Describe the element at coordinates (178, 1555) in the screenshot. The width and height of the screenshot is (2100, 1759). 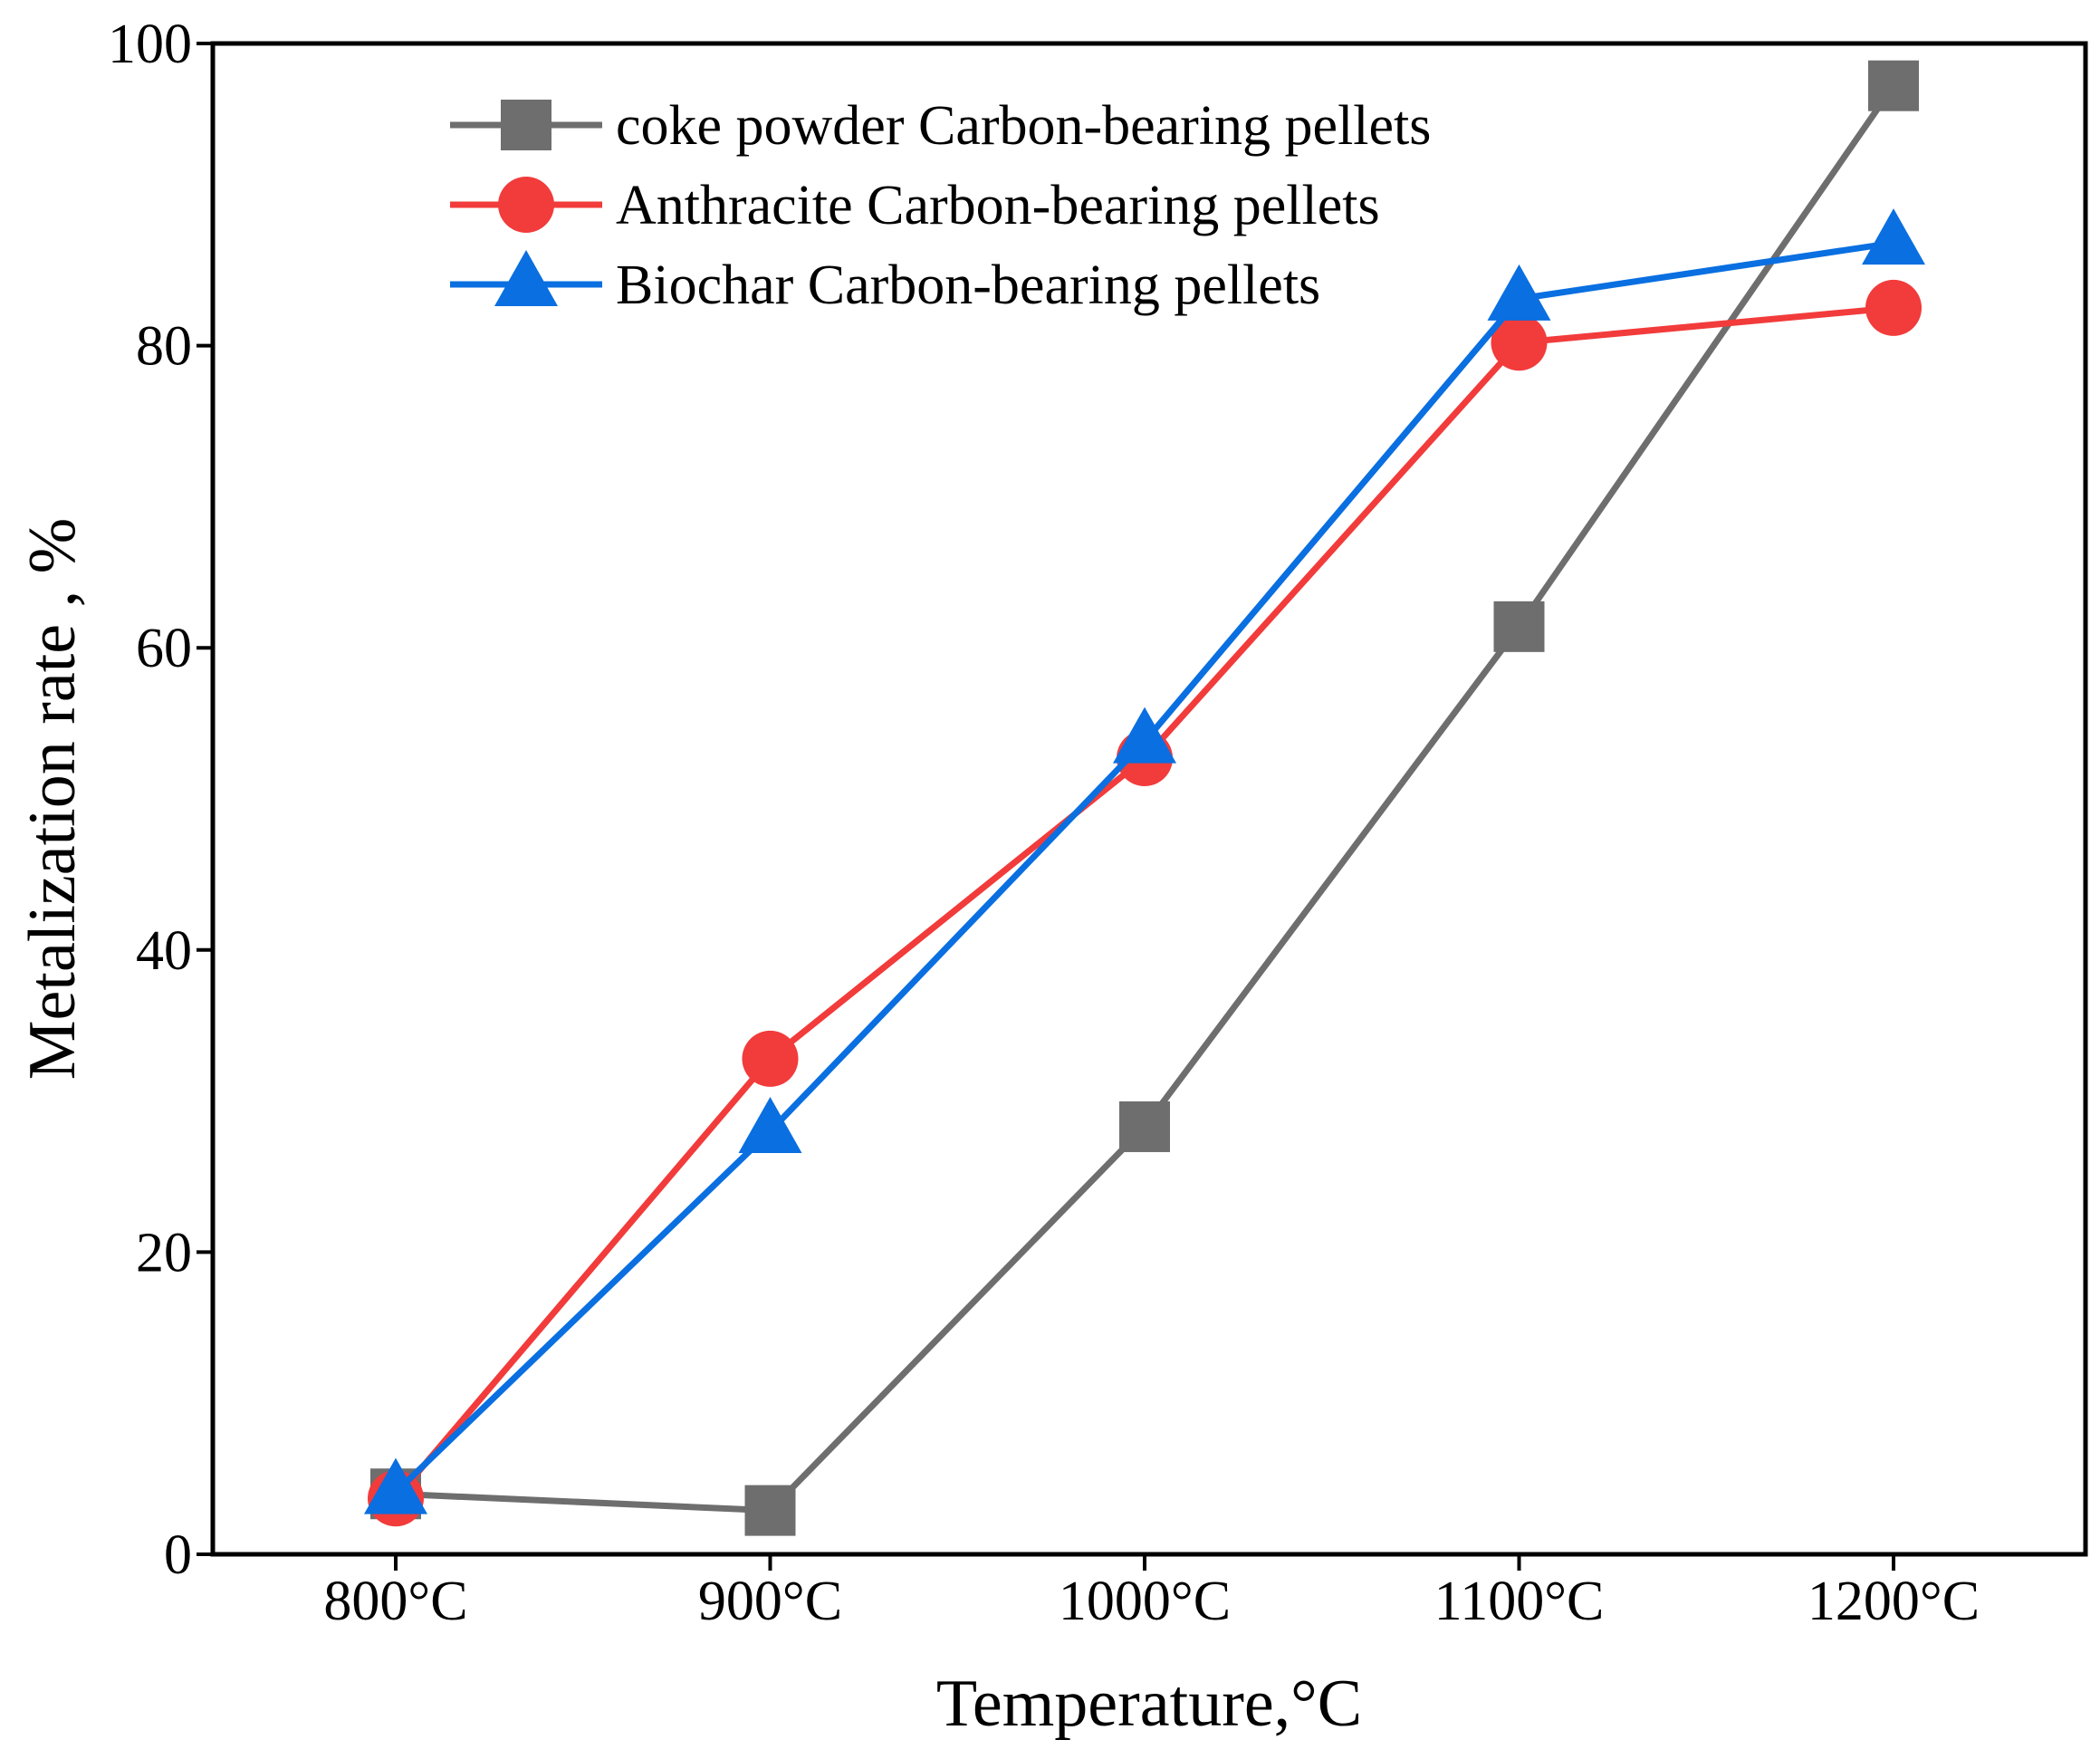
I see `y-tick-label: 0` at that location.